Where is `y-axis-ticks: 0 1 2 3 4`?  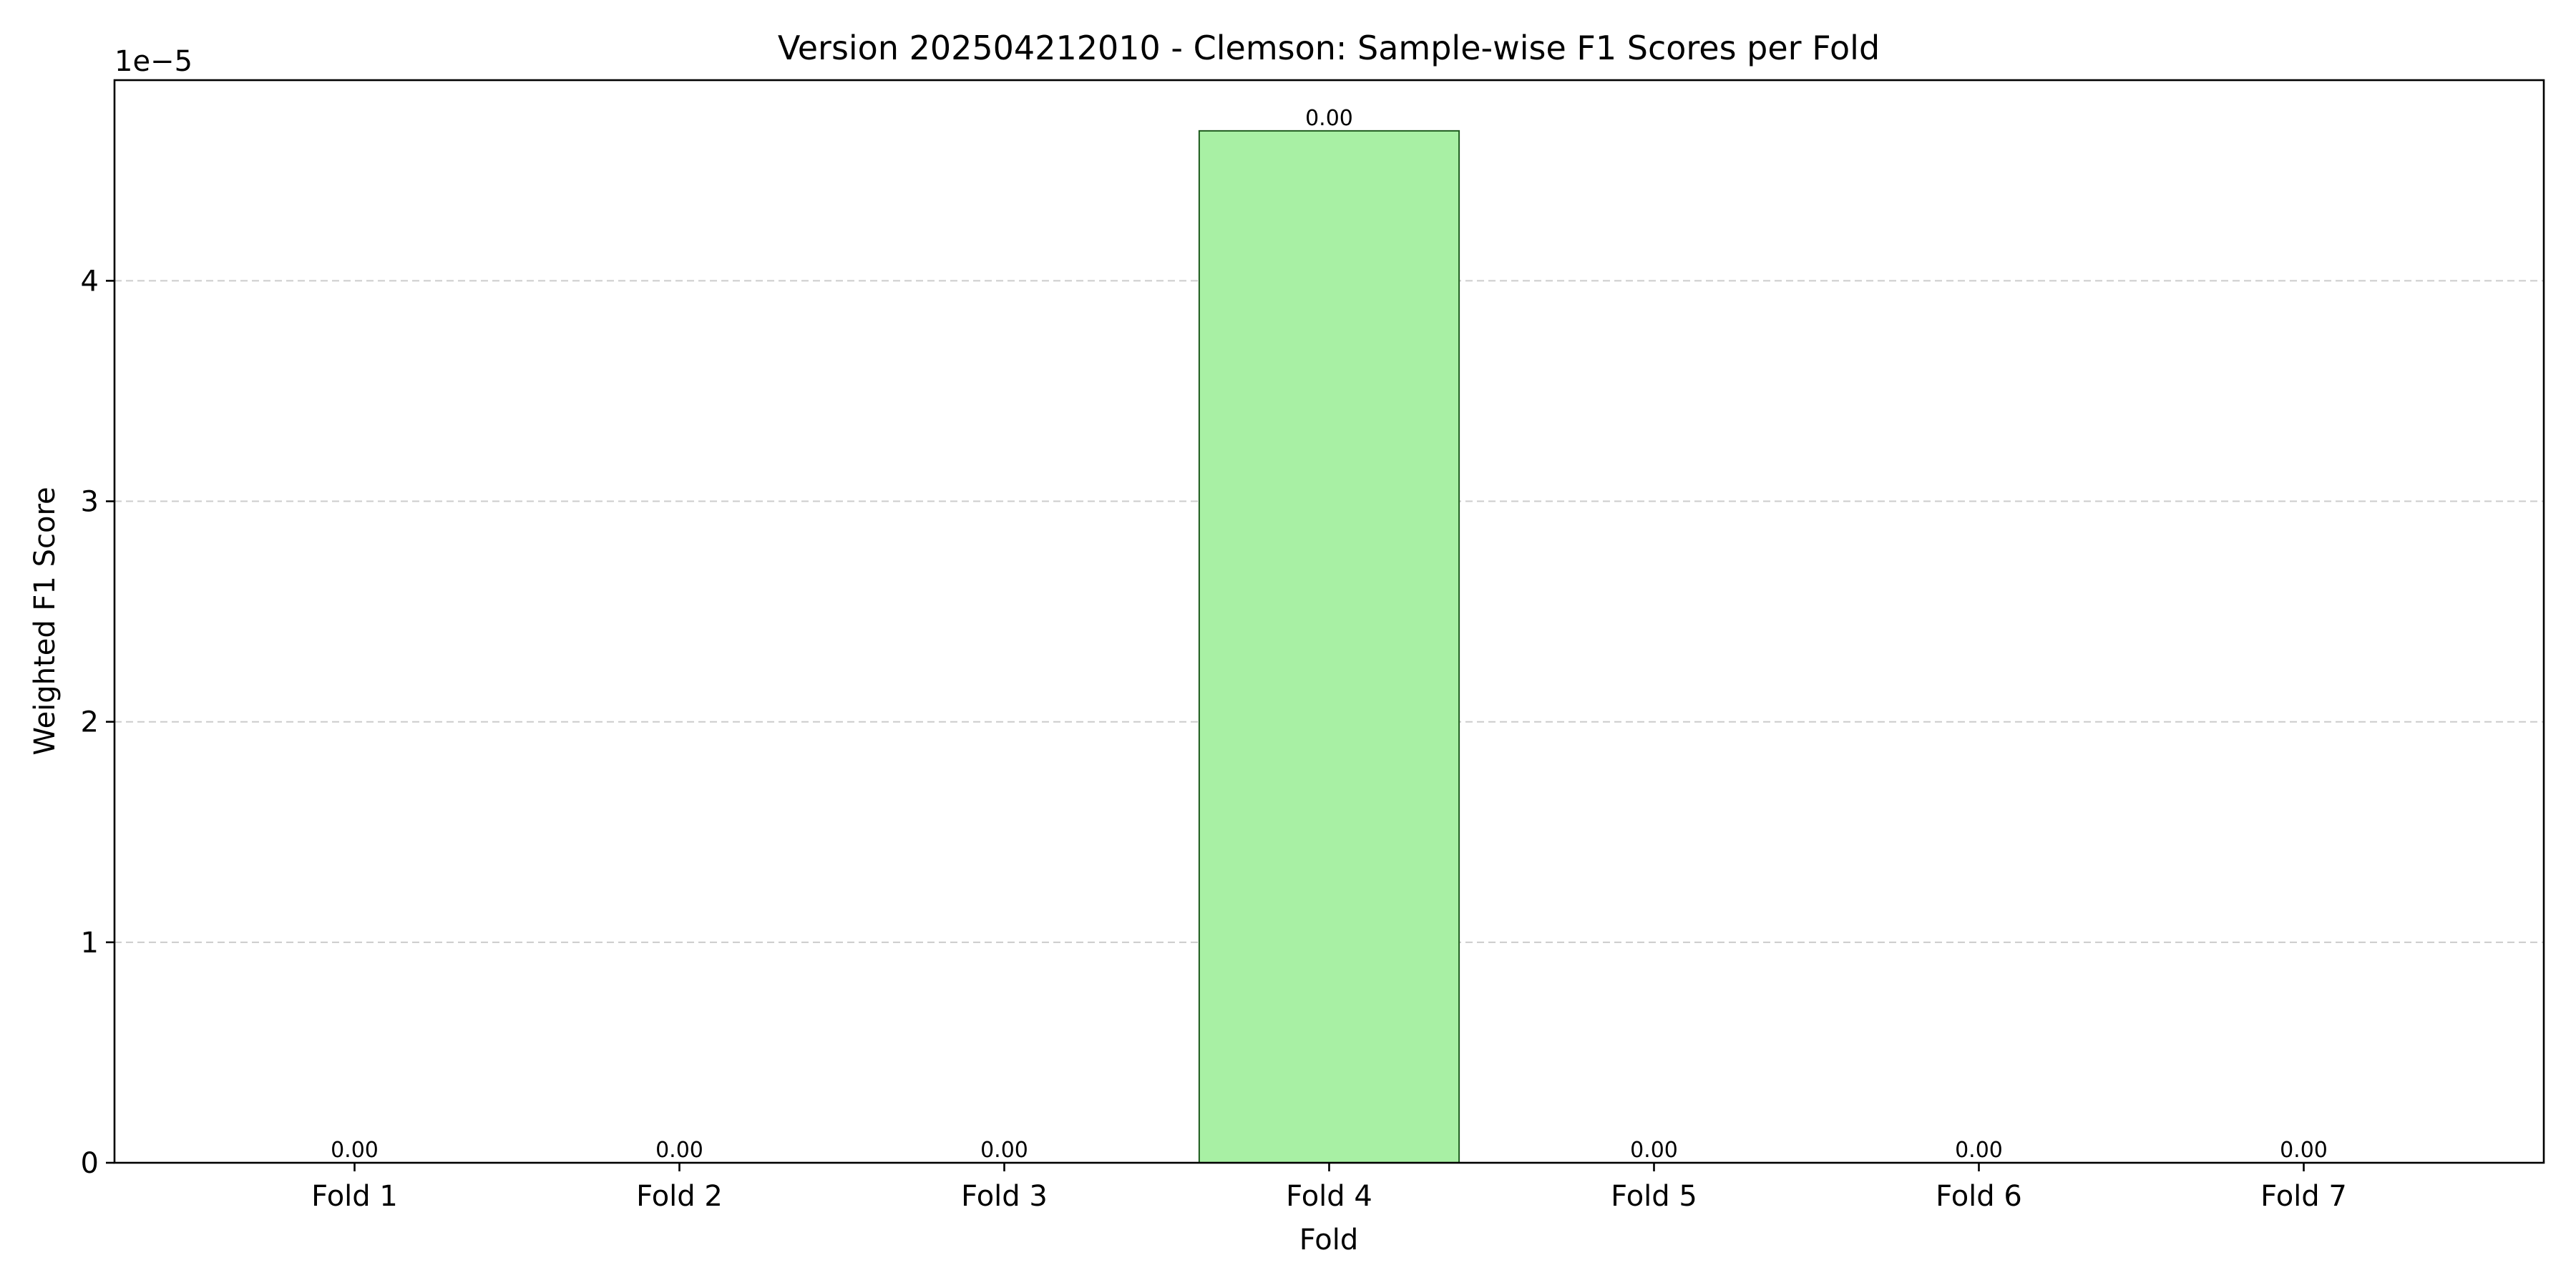 y-axis-ticks: 0 1 2 3 4 is located at coordinates (97, 722).